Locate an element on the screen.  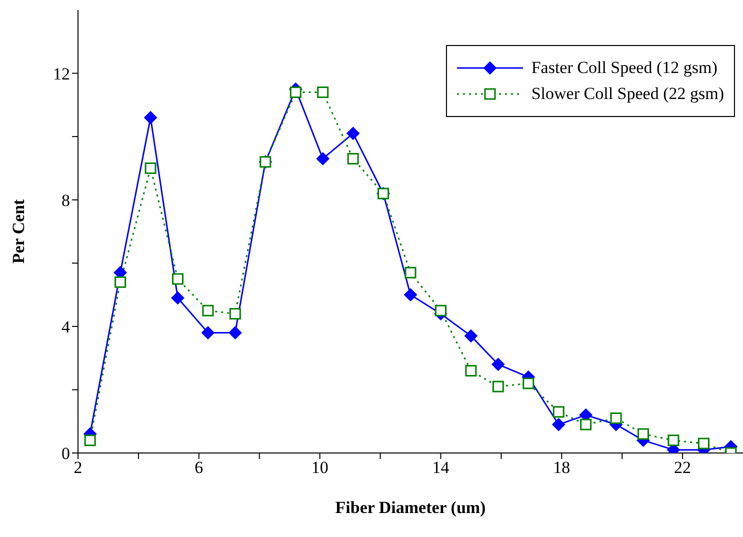
x-tick-label: 10 is located at coordinates (319, 468).